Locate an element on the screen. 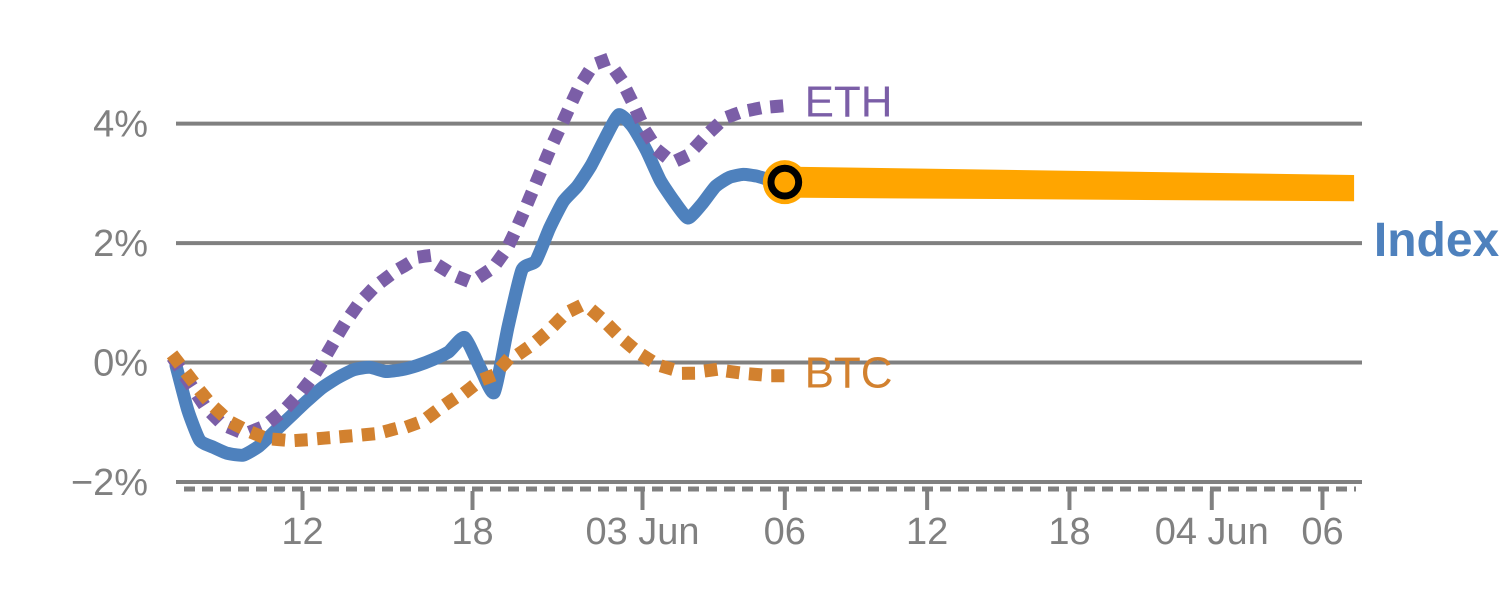  x-axis-tick-labels: 12 18 03 Jun 06 12 18 04 Jun 06 is located at coordinates (812, 532).